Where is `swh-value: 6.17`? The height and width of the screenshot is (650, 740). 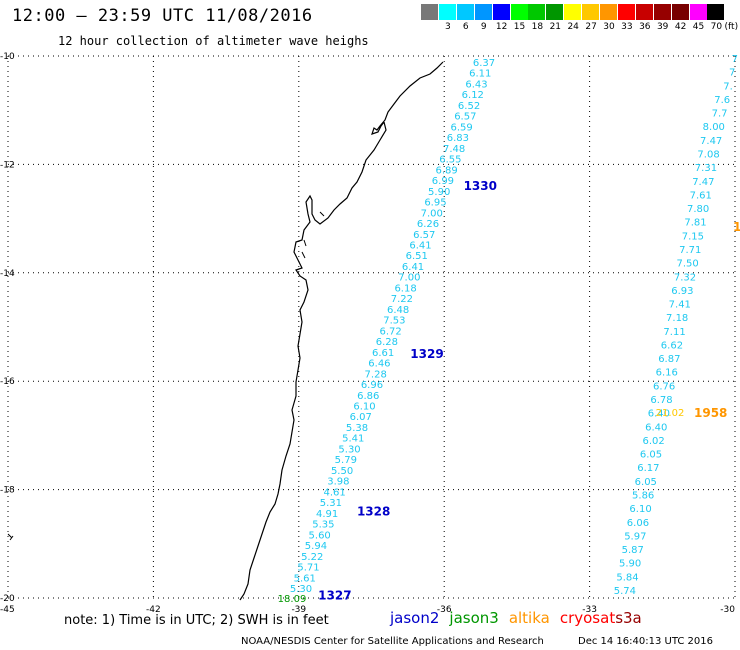
swh-value: 6.17 is located at coordinates (648, 468).